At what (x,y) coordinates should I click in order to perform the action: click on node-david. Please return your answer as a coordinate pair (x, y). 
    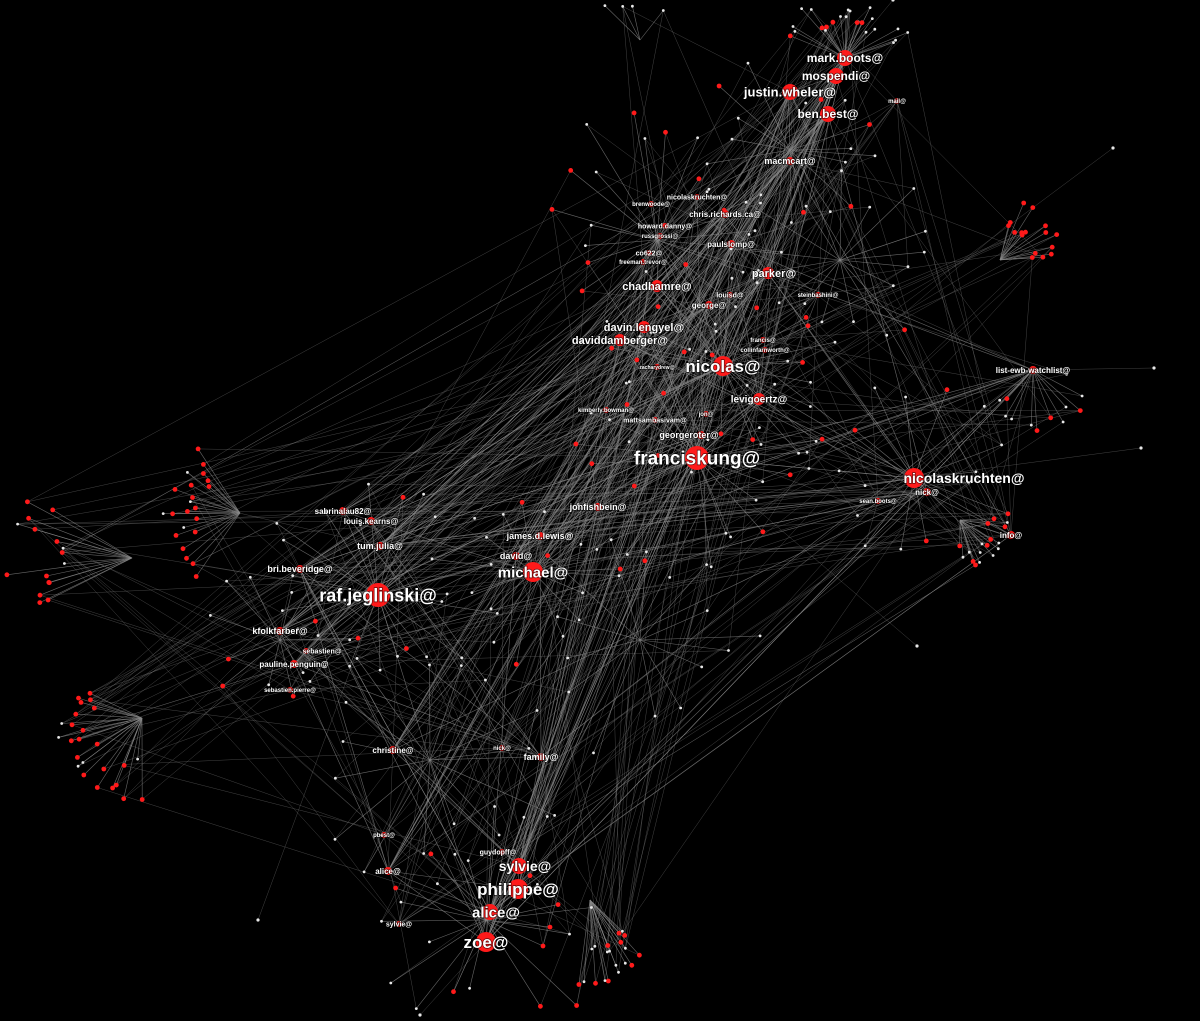
    Looking at the image, I should click on (516, 556).